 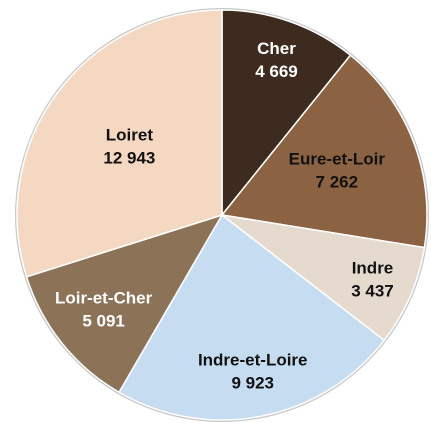 I want to click on slice-value: 7 262, so click(x=337, y=181).